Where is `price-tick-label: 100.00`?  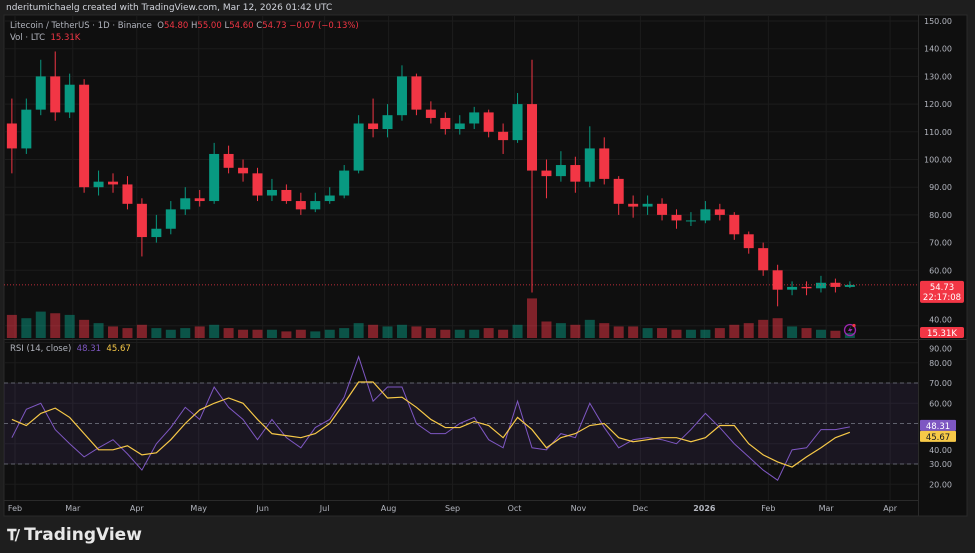 price-tick-label: 100.00 is located at coordinates (938, 160).